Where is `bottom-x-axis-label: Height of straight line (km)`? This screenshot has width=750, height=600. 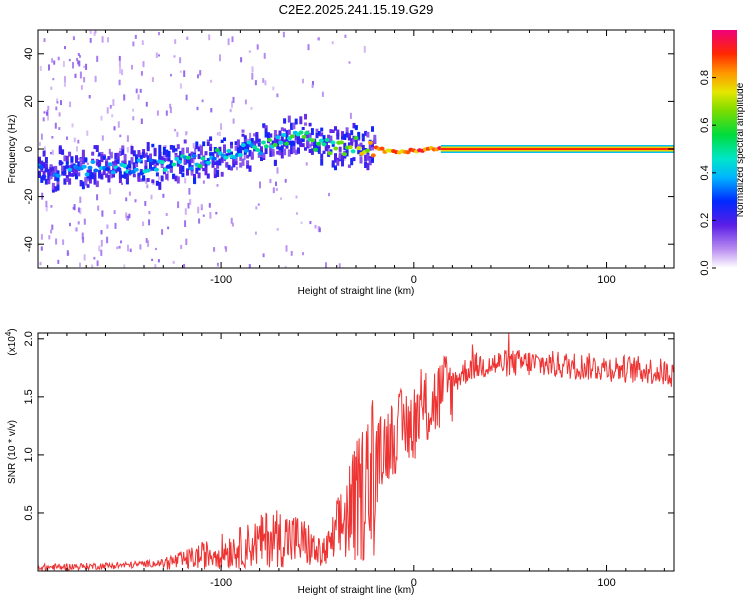
bottom-x-axis-label: Height of straight line (km) is located at coordinates (356, 590).